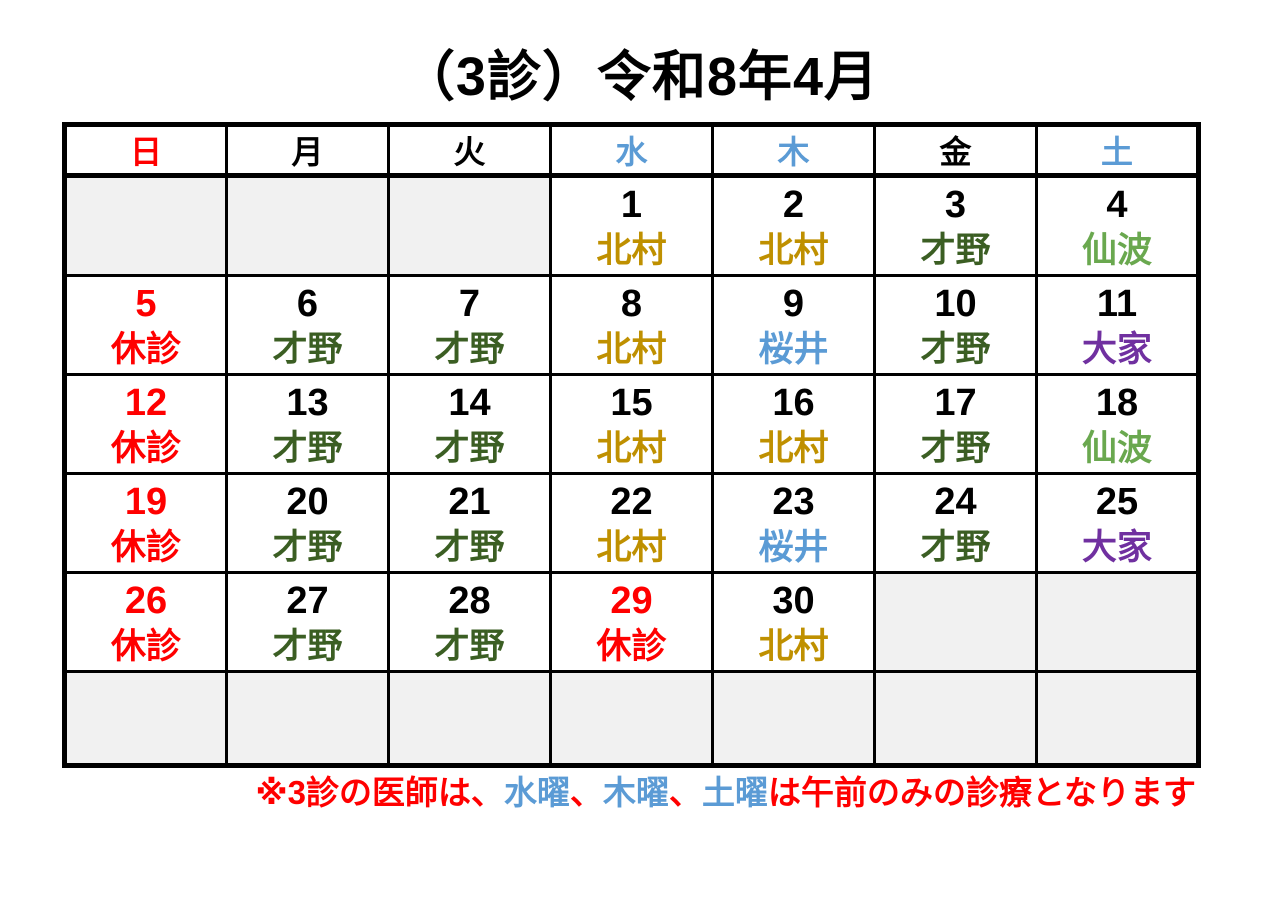 The width and height of the screenshot is (1280, 909). What do you see at coordinates (793, 601) in the screenshot?
I see `day-number: 30` at bounding box center [793, 601].